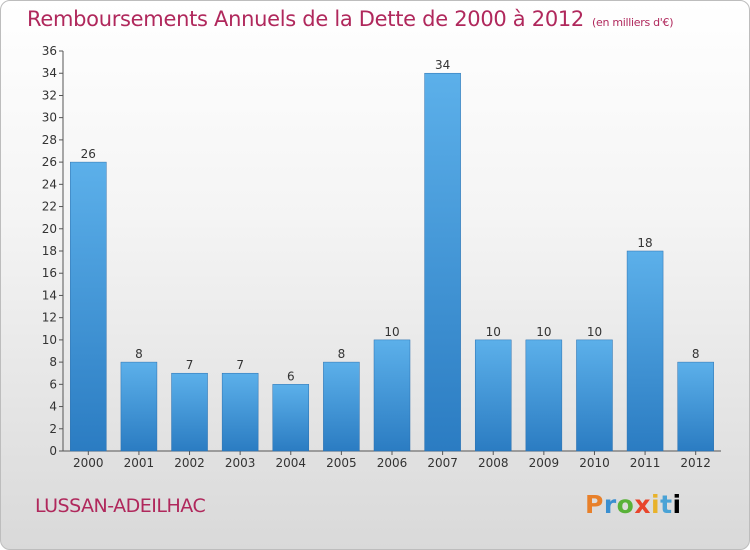 This screenshot has height=550, width=750. Describe the element at coordinates (240, 365) in the screenshot. I see `data-label-2003: 7` at that location.